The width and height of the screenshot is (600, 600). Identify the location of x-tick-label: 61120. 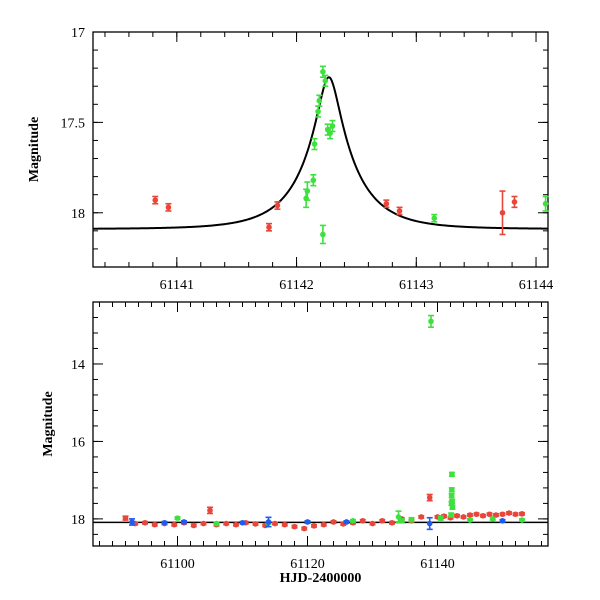
(307, 564).